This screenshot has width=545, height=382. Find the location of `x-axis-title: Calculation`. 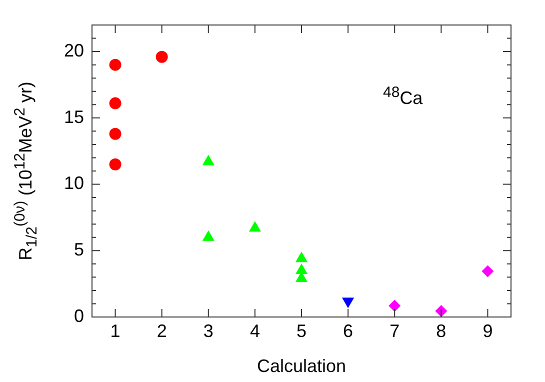

x-axis-title: Calculation is located at coordinates (301, 366).